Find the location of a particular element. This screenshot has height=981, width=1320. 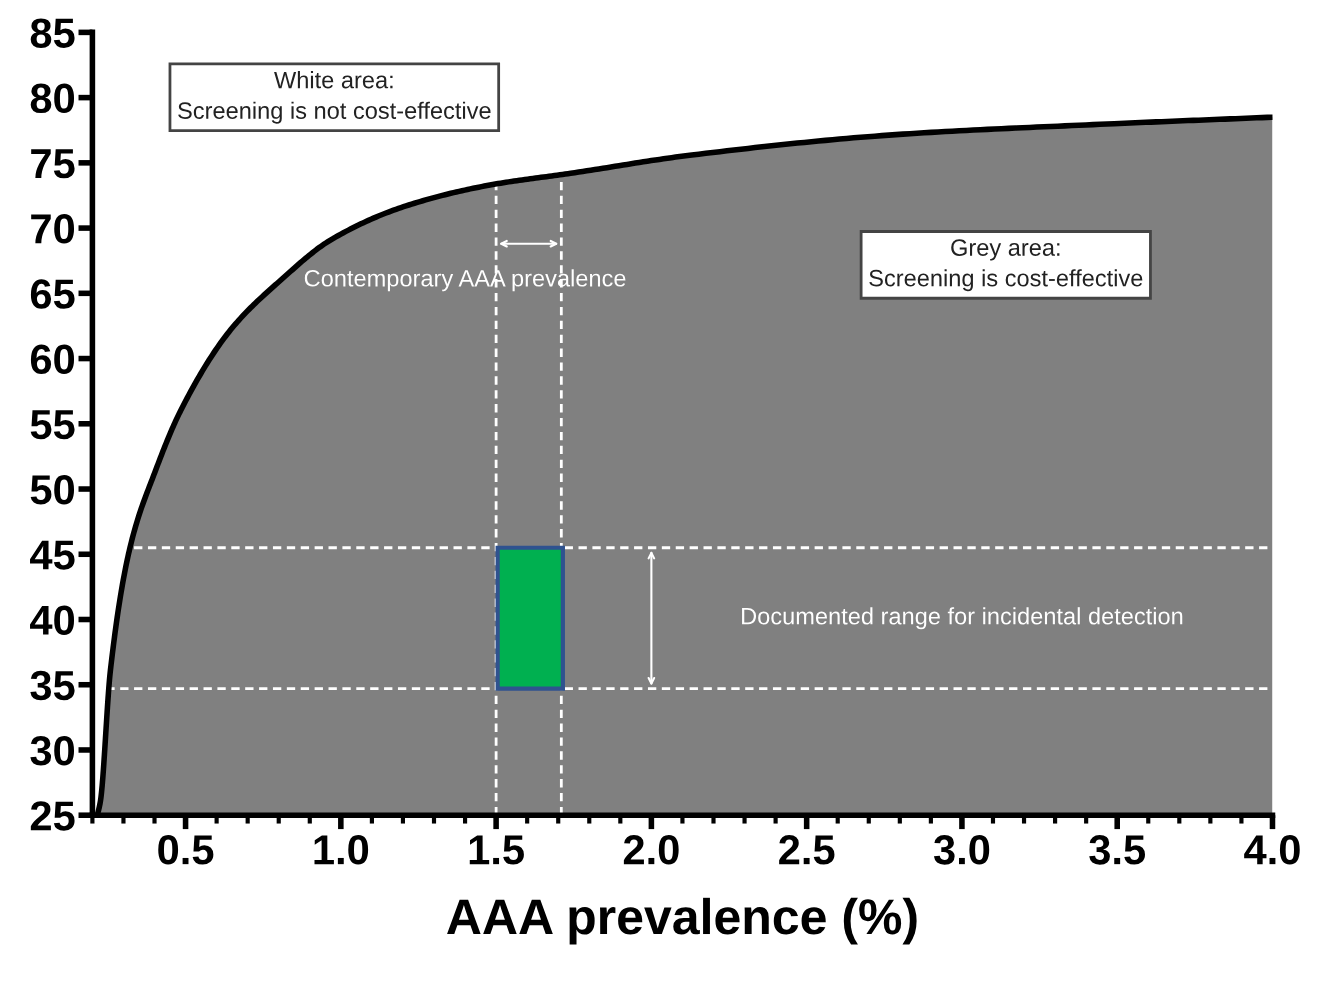

y-tick-label: 80 is located at coordinates (52, 98).